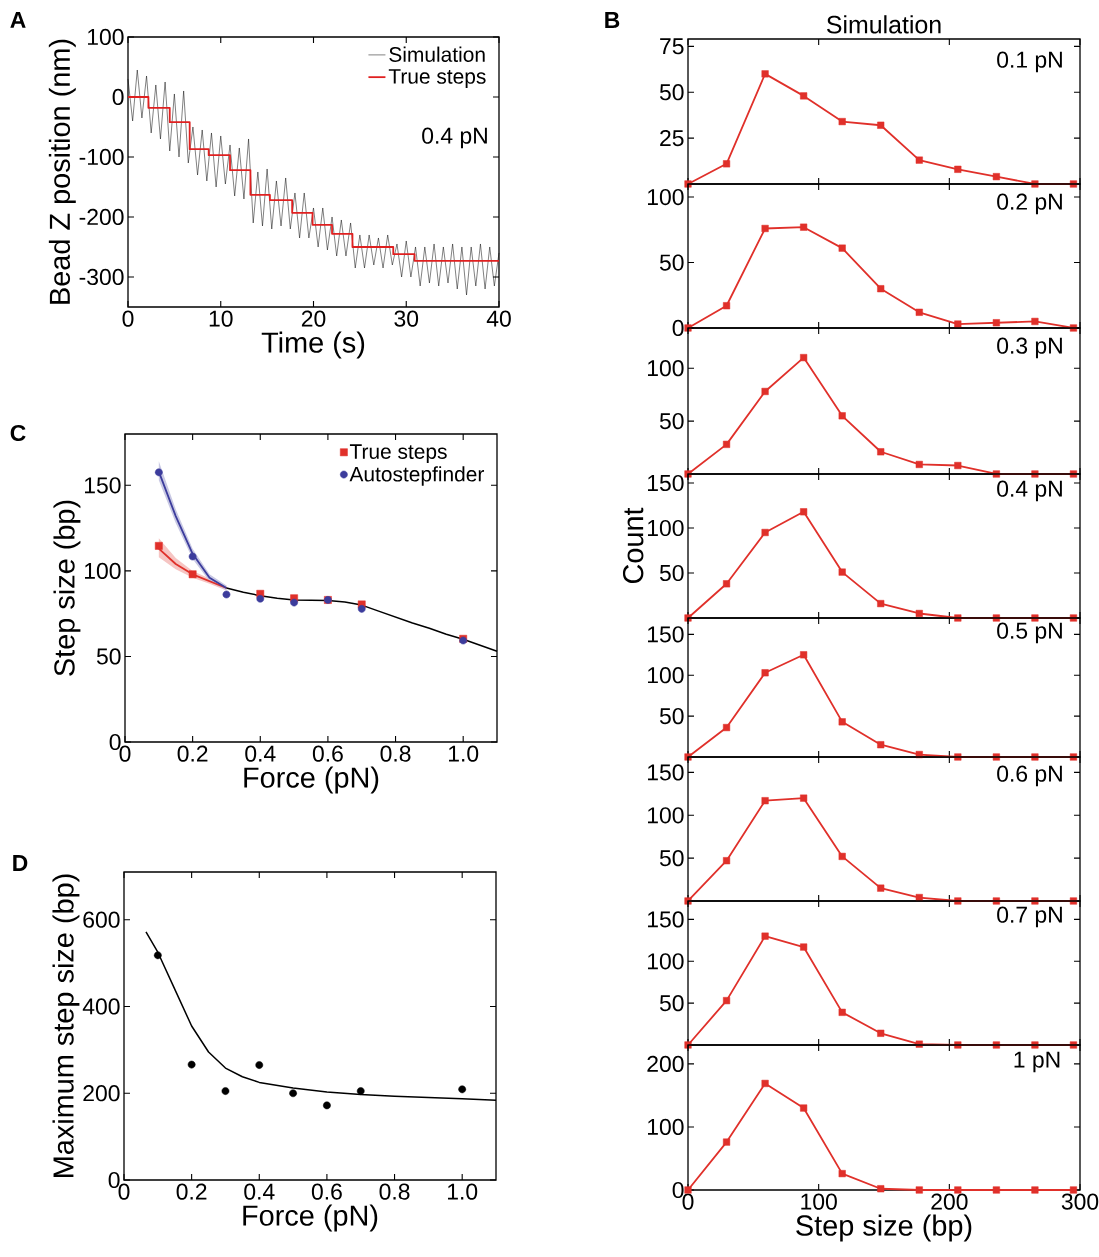 The image size is (1099, 1257). What do you see at coordinates (417, 476) in the screenshot?
I see `legend-label: Autostepfinder` at bounding box center [417, 476].